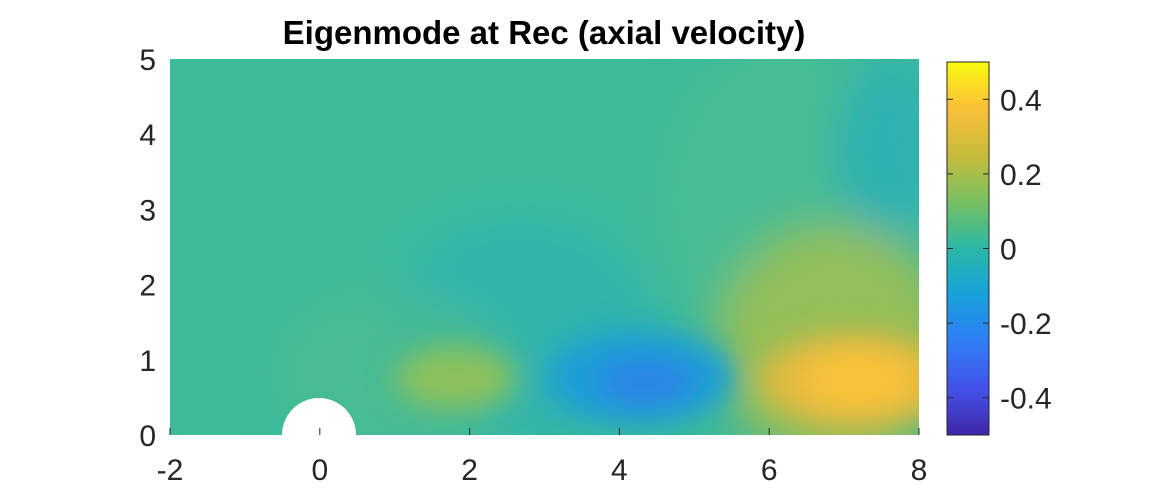 Image resolution: width=1167 pixels, height=492 pixels. Describe the element at coordinates (968, 248) in the screenshot. I see `colorbar-gradient` at that location.